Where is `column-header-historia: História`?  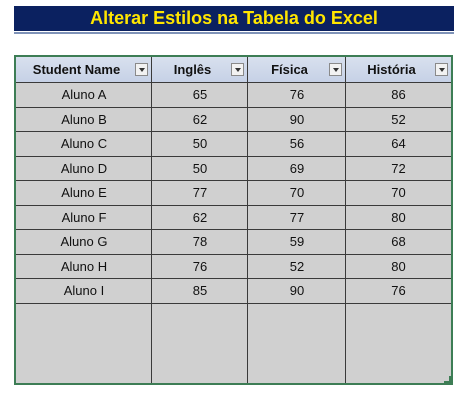
column-header-historia: História is located at coordinates (398, 69).